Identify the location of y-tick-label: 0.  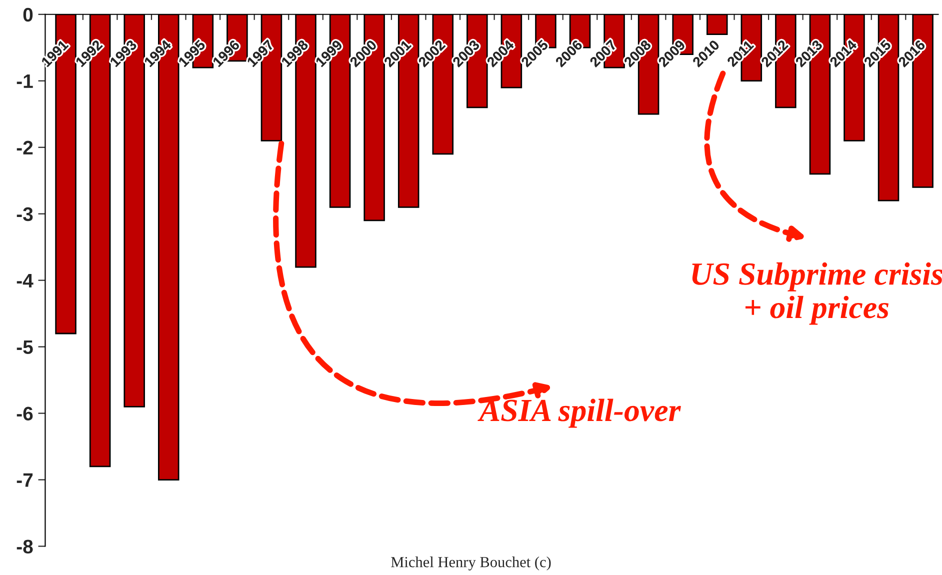
(28, 15).